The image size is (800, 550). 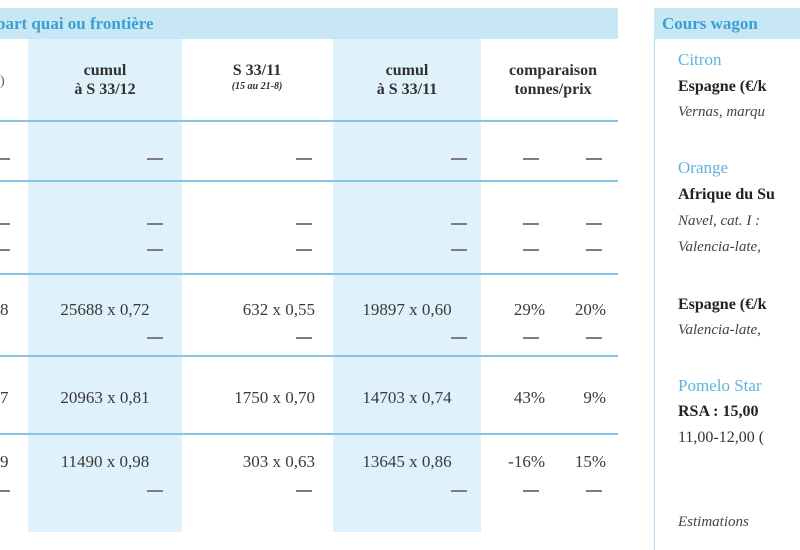 What do you see at coordinates (718, 411) in the screenshot?
I see `origin-line: RSA : 15,00` at bounding box center [718, 411].